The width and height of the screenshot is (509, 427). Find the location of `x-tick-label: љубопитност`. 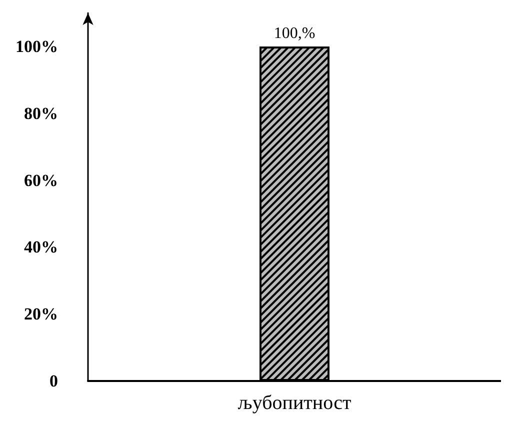

x-tick-label: љубопитност is located at coordinates (295, 403).